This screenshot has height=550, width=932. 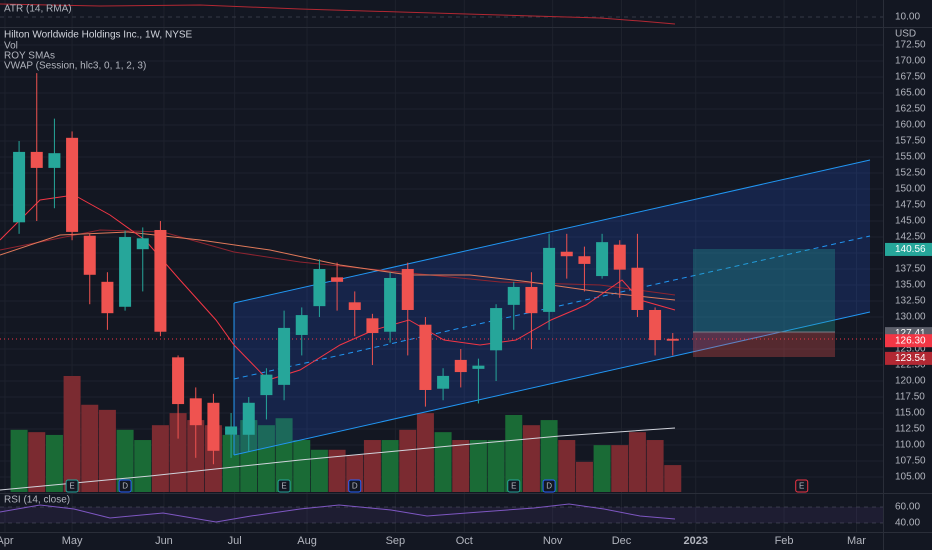 What do you see at coordinates (910, 349) in the screenshot?
I see `y-tick-label: 125.00` at bounding box center [910, 349].